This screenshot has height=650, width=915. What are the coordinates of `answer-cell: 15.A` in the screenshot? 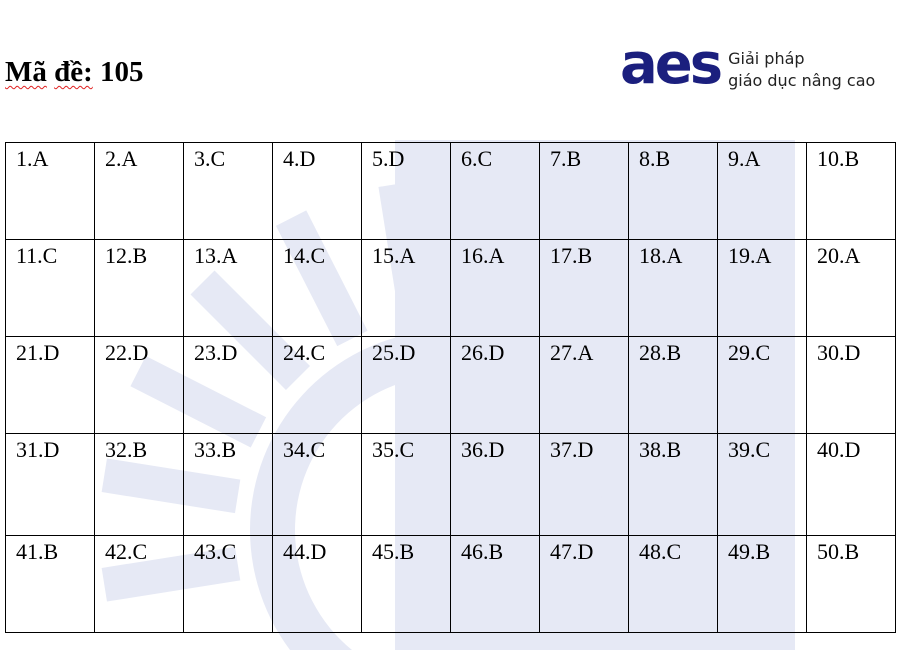 It's located at (406, 288).